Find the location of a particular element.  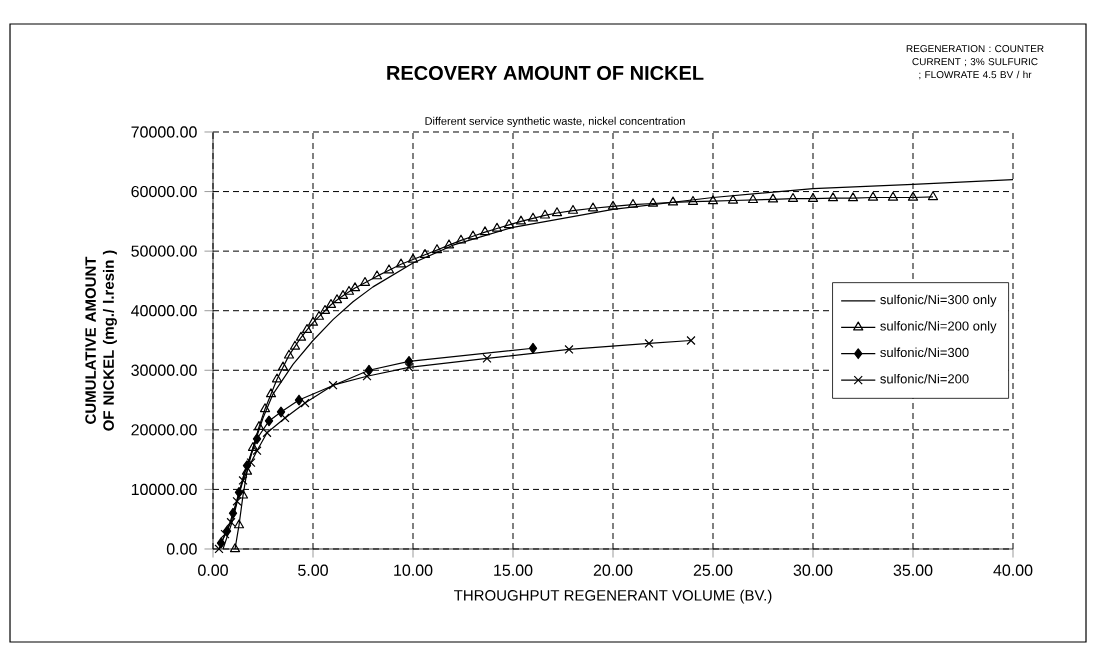

x-axis-title: THROUGHPUT REGENERANT VOLUME (BV.) is located at coordinates (613, 596).